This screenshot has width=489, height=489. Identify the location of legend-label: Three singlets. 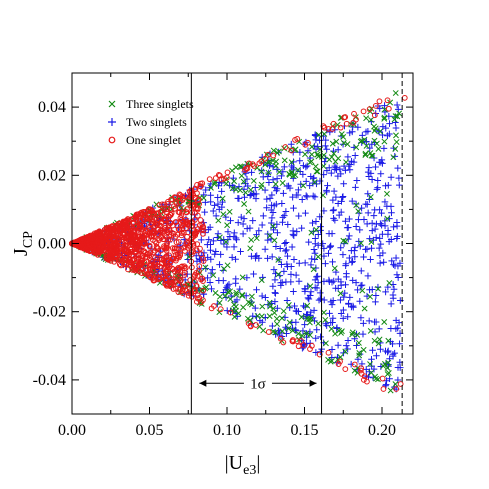
(160, 104).